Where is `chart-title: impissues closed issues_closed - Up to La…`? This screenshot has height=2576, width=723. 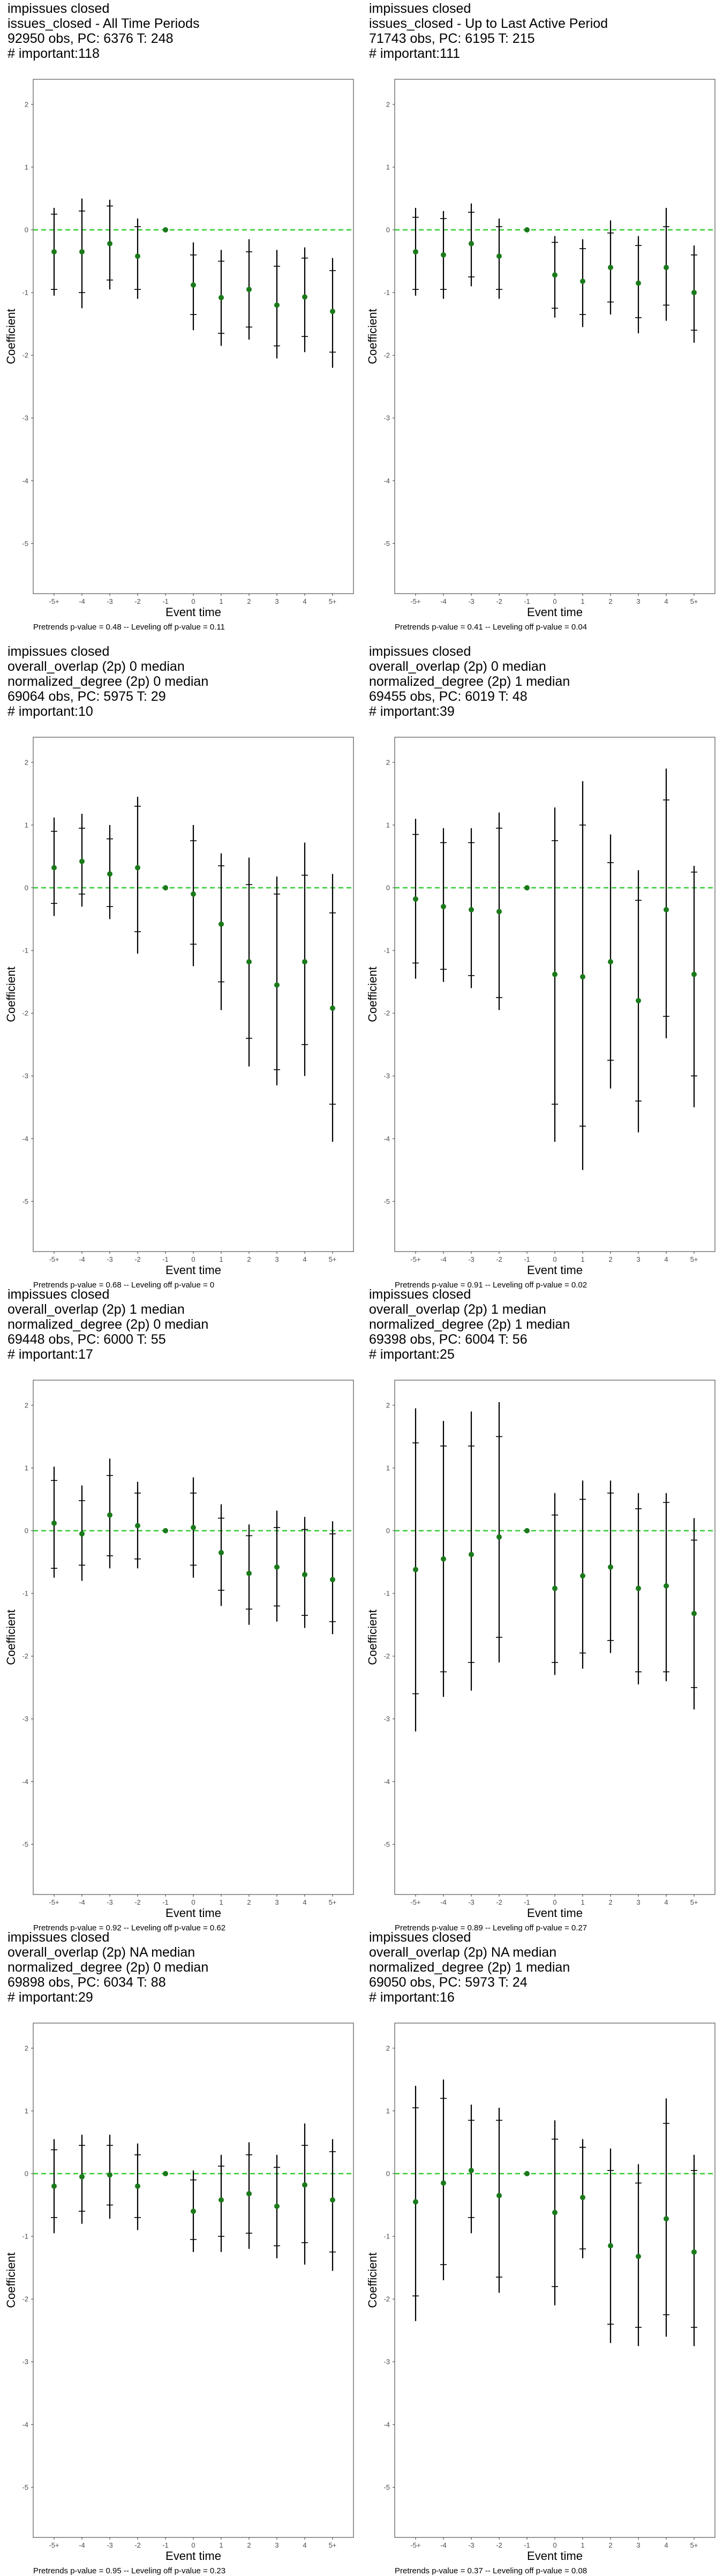 chart-title: impissues closed issues_closed - Up to La… is located at coordinates (543, 31).